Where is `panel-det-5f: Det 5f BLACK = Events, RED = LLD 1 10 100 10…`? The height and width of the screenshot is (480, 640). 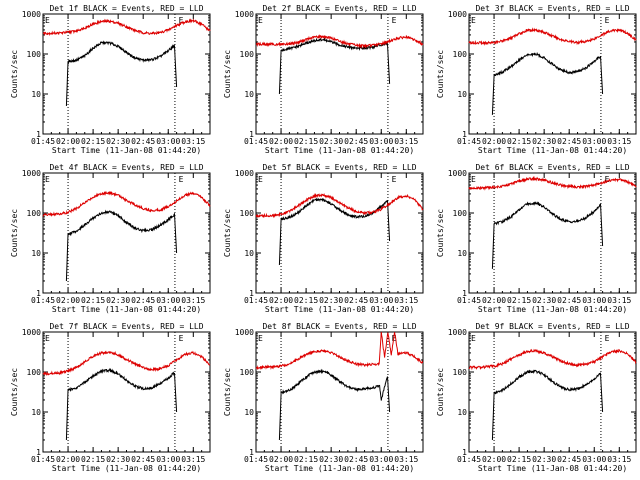
panel-det-5f: Det 5f BLACK = Events, RED = LLD 1 10 100 10… is located at coordinates (323, 238).